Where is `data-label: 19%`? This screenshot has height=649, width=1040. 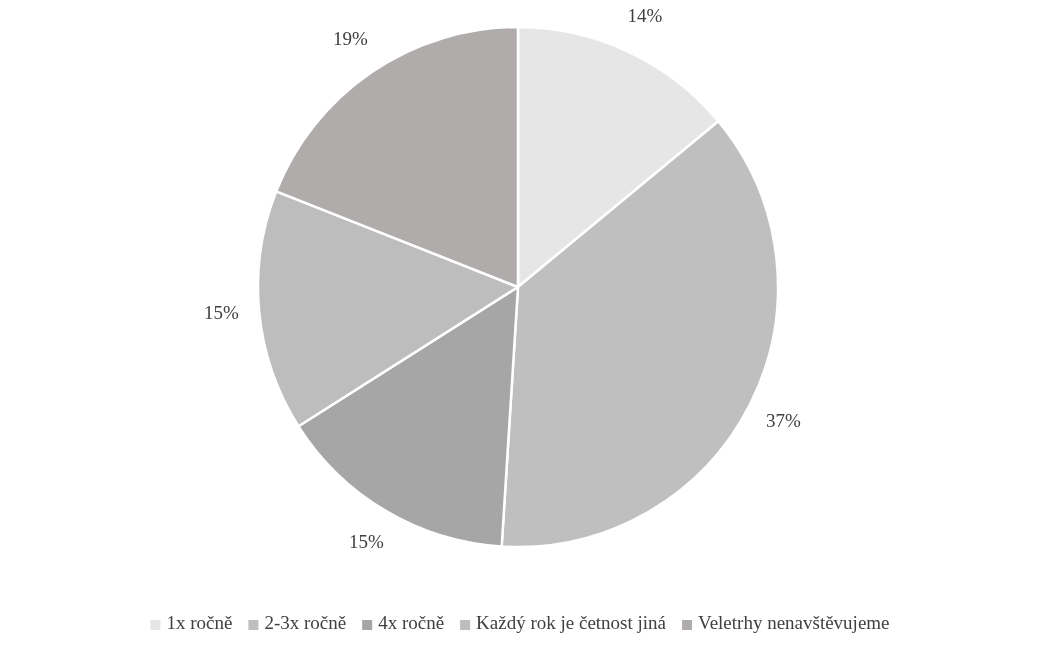 data-label: 19% is located at coordinates (351, 38).